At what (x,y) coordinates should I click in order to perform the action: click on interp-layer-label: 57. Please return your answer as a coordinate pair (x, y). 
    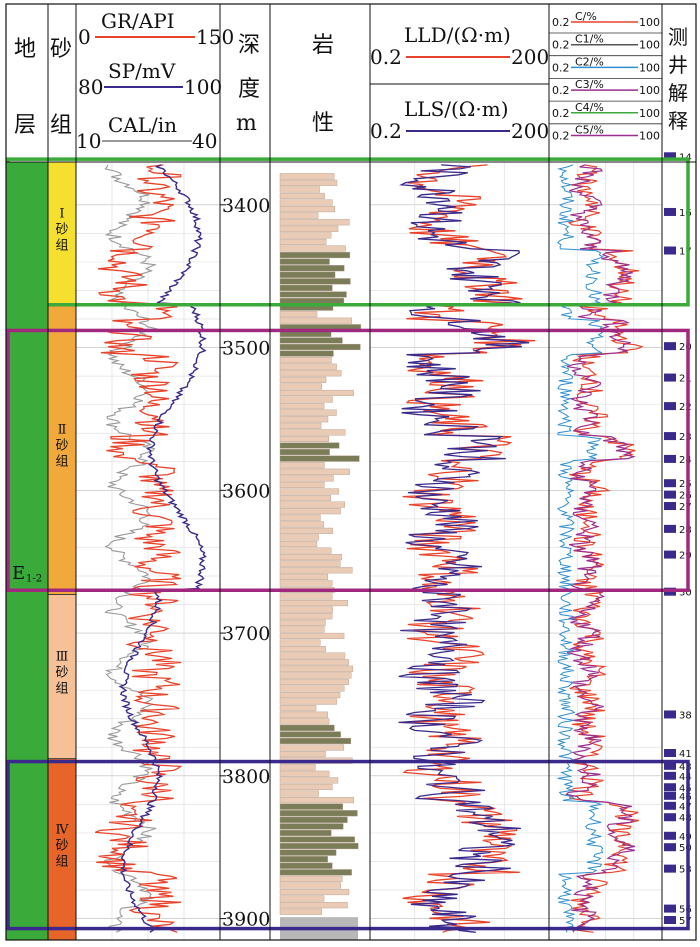
    Looking at the image, I should click on (685, 921).